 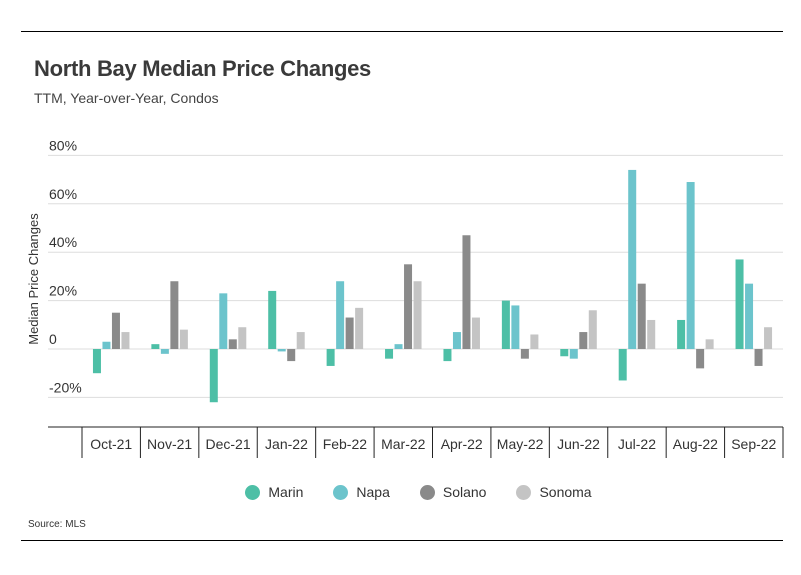 I want to click on legend-item-marin: Marin, so click(x=270, y=492).